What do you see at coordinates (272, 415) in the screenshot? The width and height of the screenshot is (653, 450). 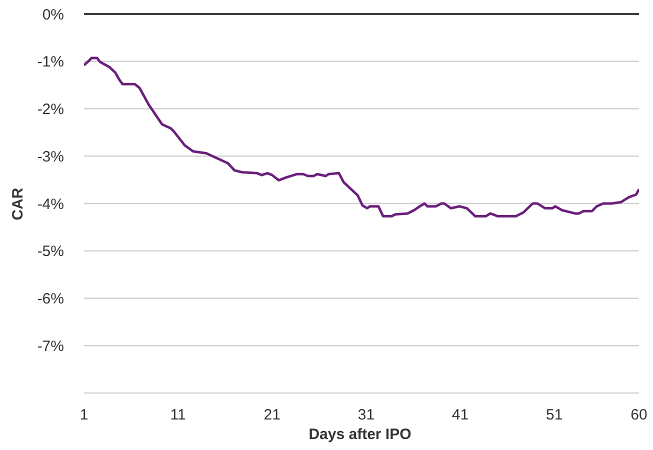 I see `x-tick-label: 21` at bounding box center [272, 415].